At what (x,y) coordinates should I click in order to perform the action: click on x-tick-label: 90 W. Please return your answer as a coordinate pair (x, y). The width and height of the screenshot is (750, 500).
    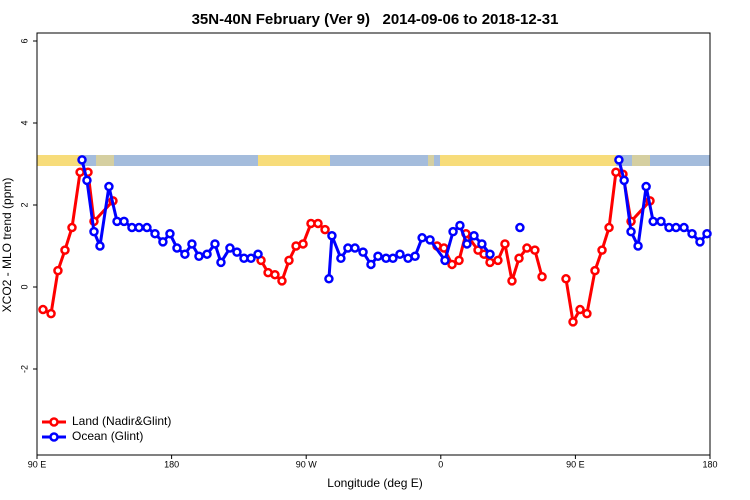
    Looking at the image, I should click on (307, 464).